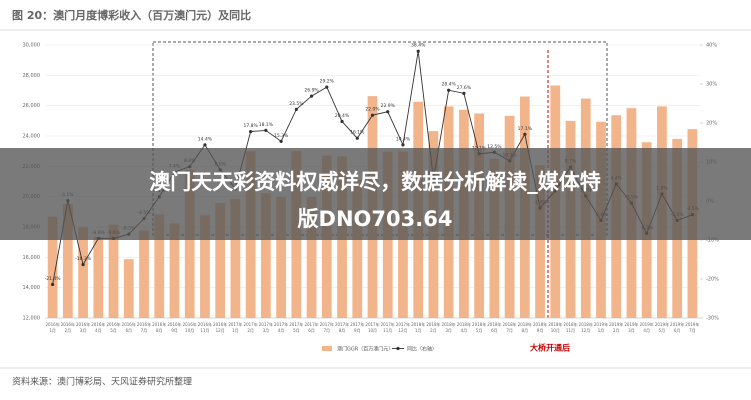  I want to click on source: 资料来源：澳门博彩局、天风证券研究所整理, so click(102, 382).